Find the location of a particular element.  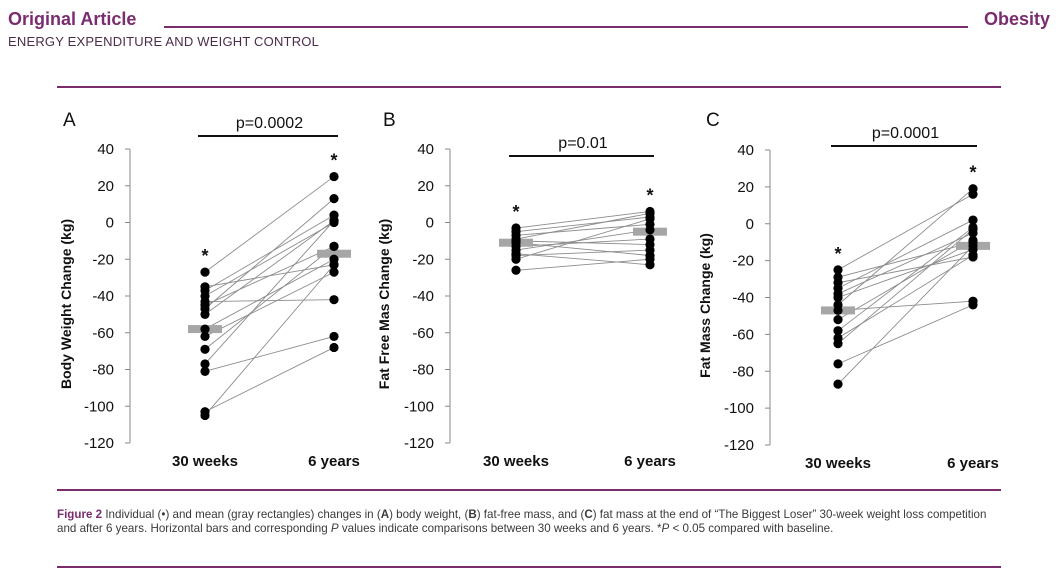

journal-name: Obesity is located at coordinates (1016, 19).